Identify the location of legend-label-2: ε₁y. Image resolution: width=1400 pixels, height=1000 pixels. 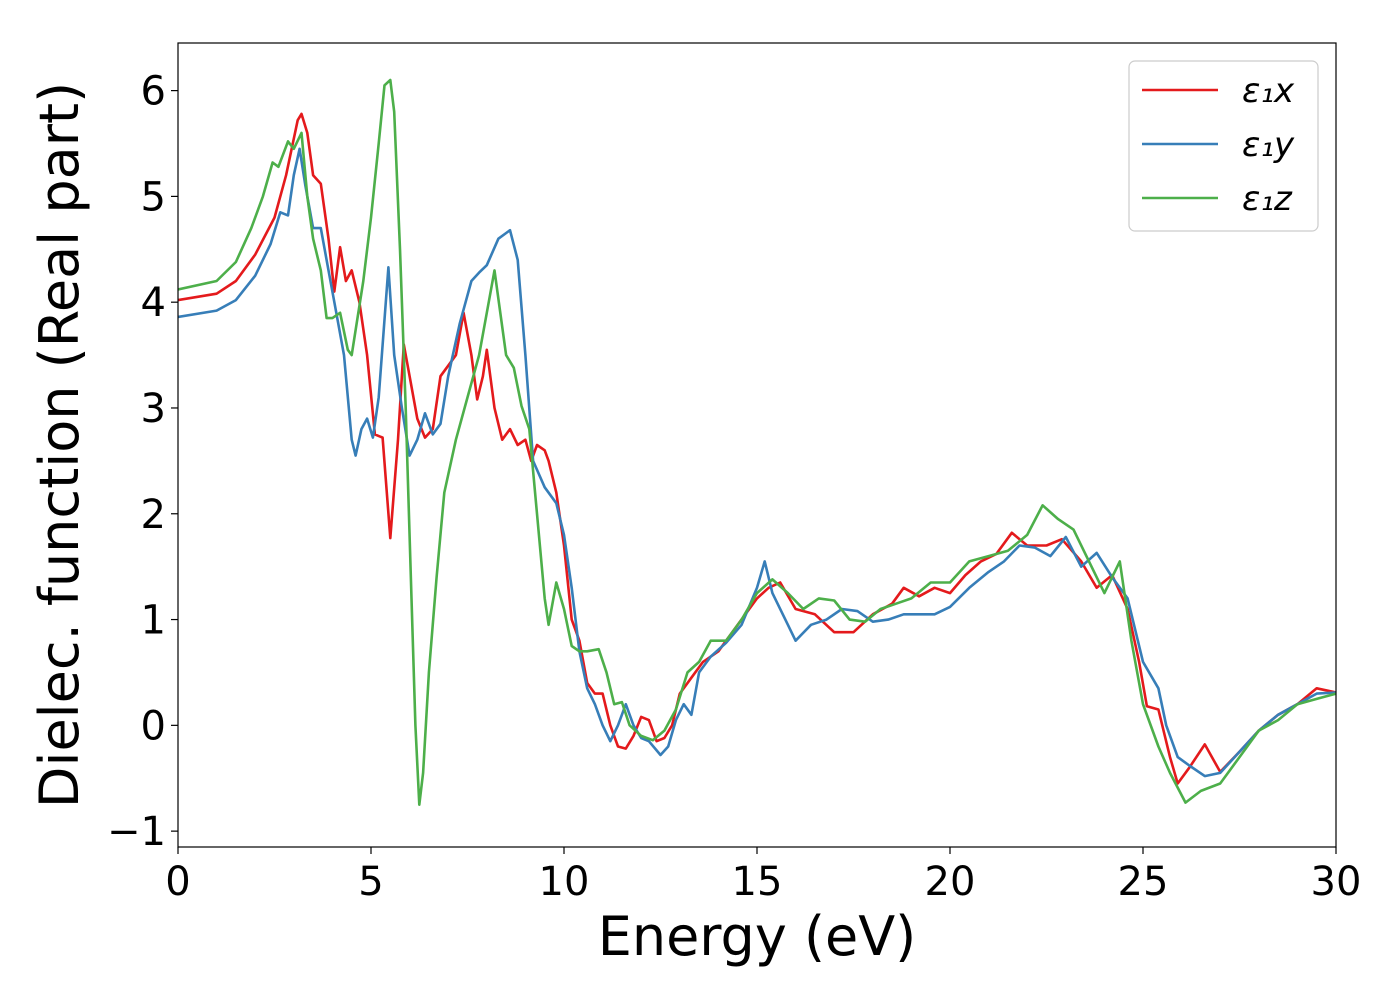
(1268, 145).